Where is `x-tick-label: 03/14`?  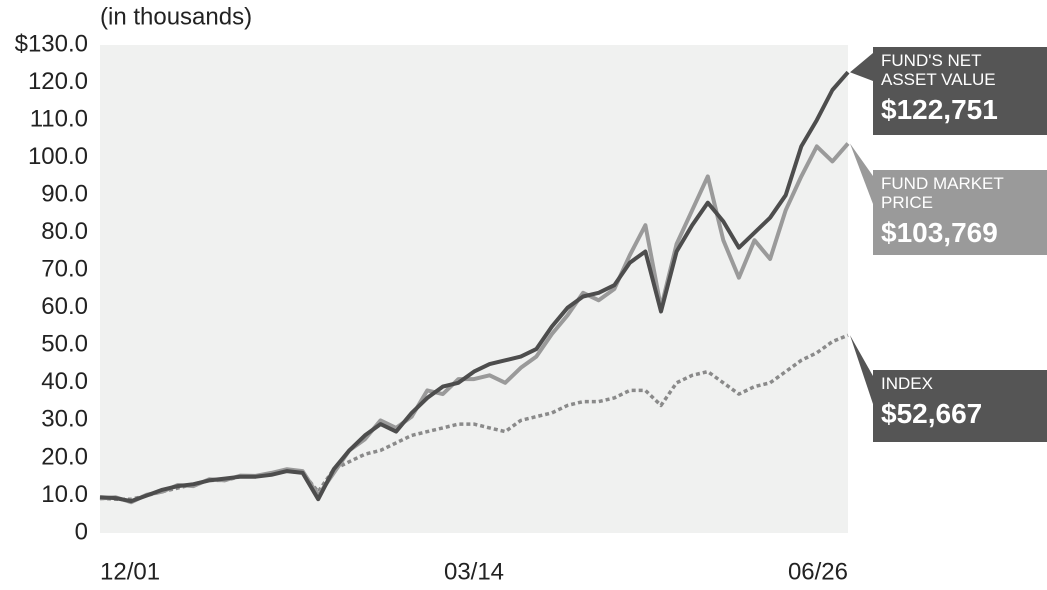
x-tick-label: 03/14 is located at coordinates (474, 571).